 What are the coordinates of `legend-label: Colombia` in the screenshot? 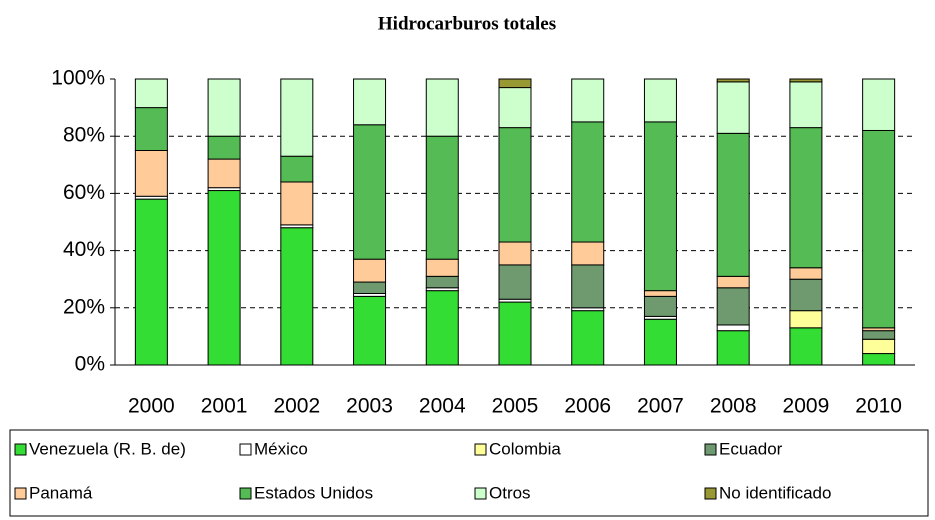 It's located at (525, 448).